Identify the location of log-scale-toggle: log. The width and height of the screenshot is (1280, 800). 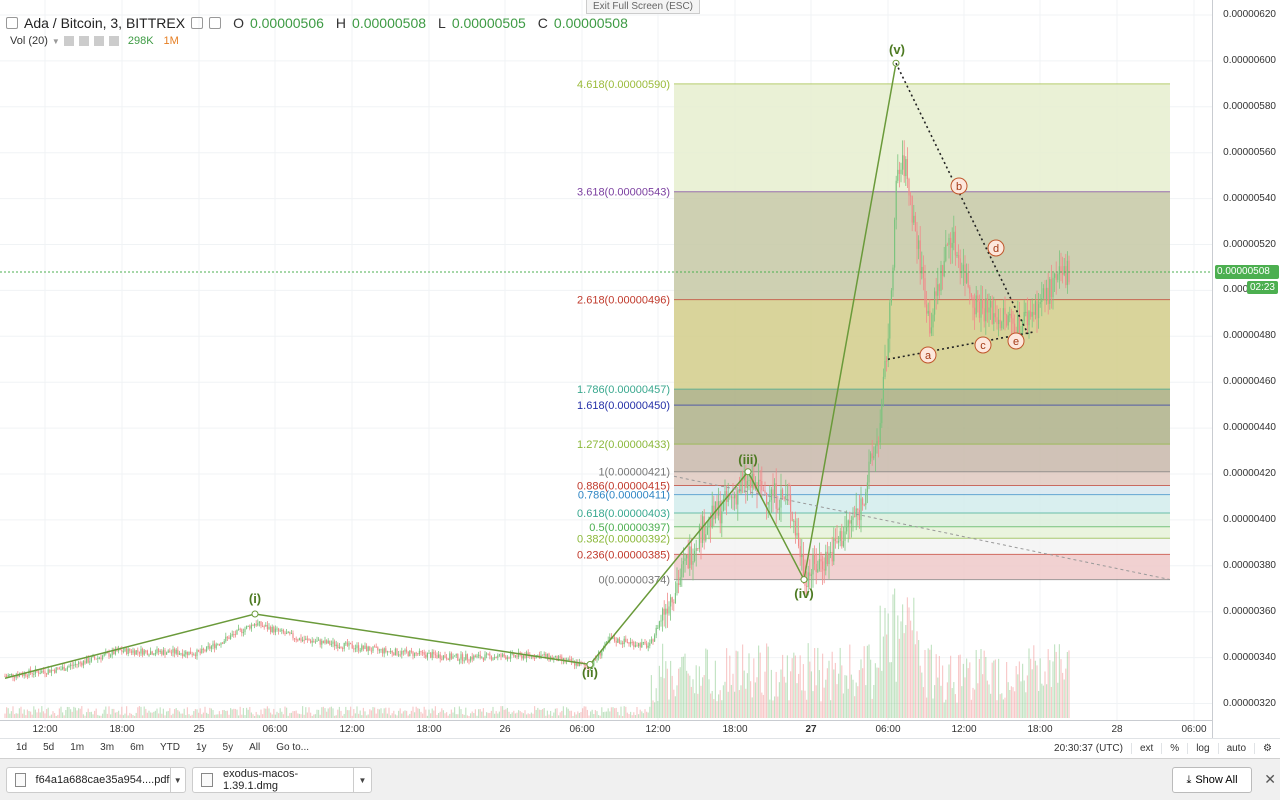
(1202, 748).